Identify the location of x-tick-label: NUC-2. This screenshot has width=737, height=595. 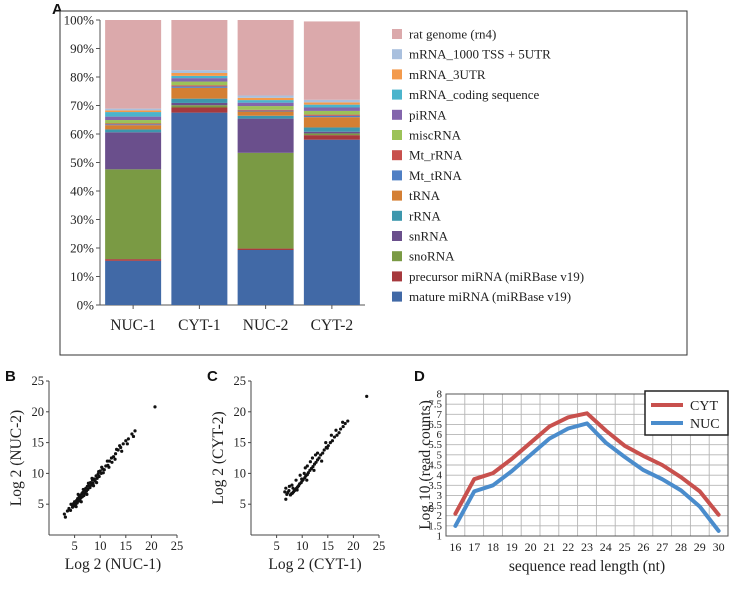
(266, 325).